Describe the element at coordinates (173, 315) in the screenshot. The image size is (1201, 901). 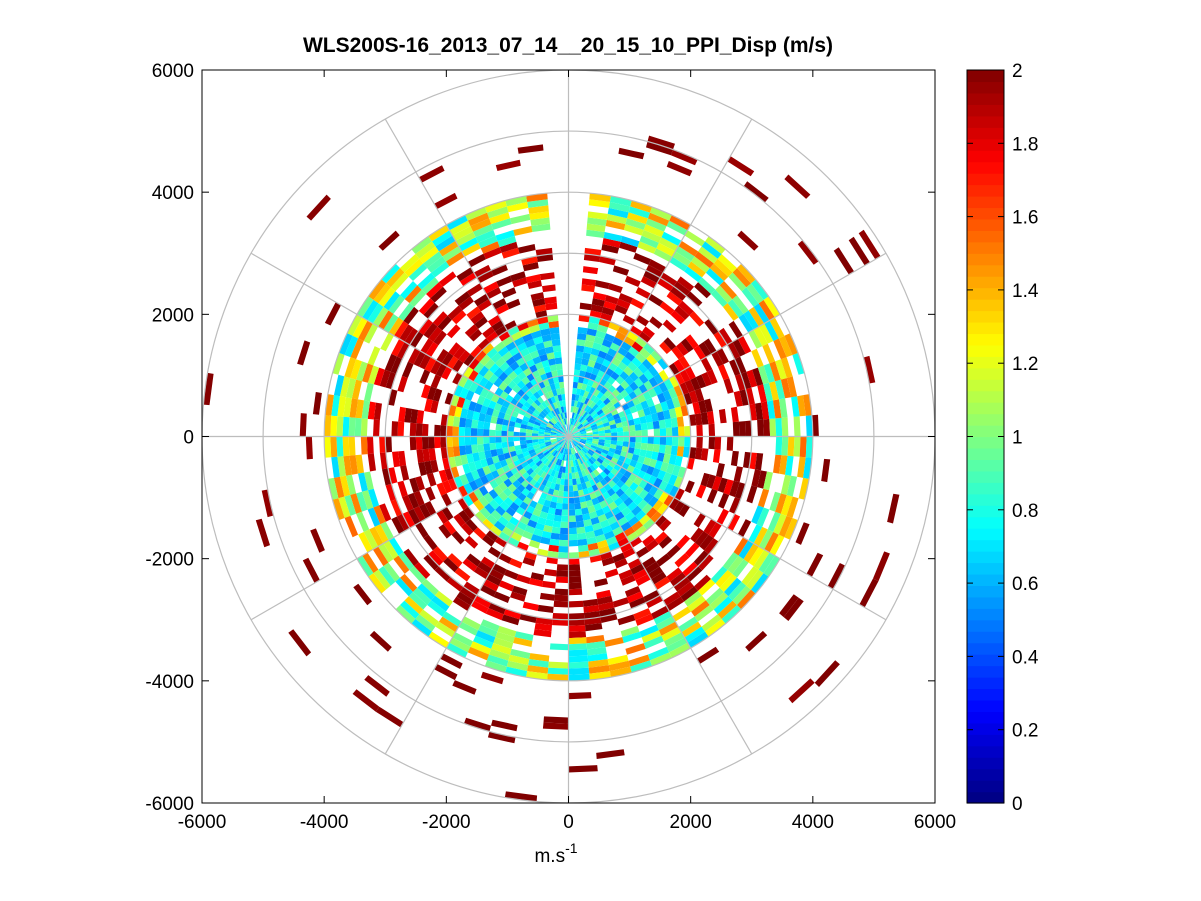
I see `y-tick-label: 2000` at that location.